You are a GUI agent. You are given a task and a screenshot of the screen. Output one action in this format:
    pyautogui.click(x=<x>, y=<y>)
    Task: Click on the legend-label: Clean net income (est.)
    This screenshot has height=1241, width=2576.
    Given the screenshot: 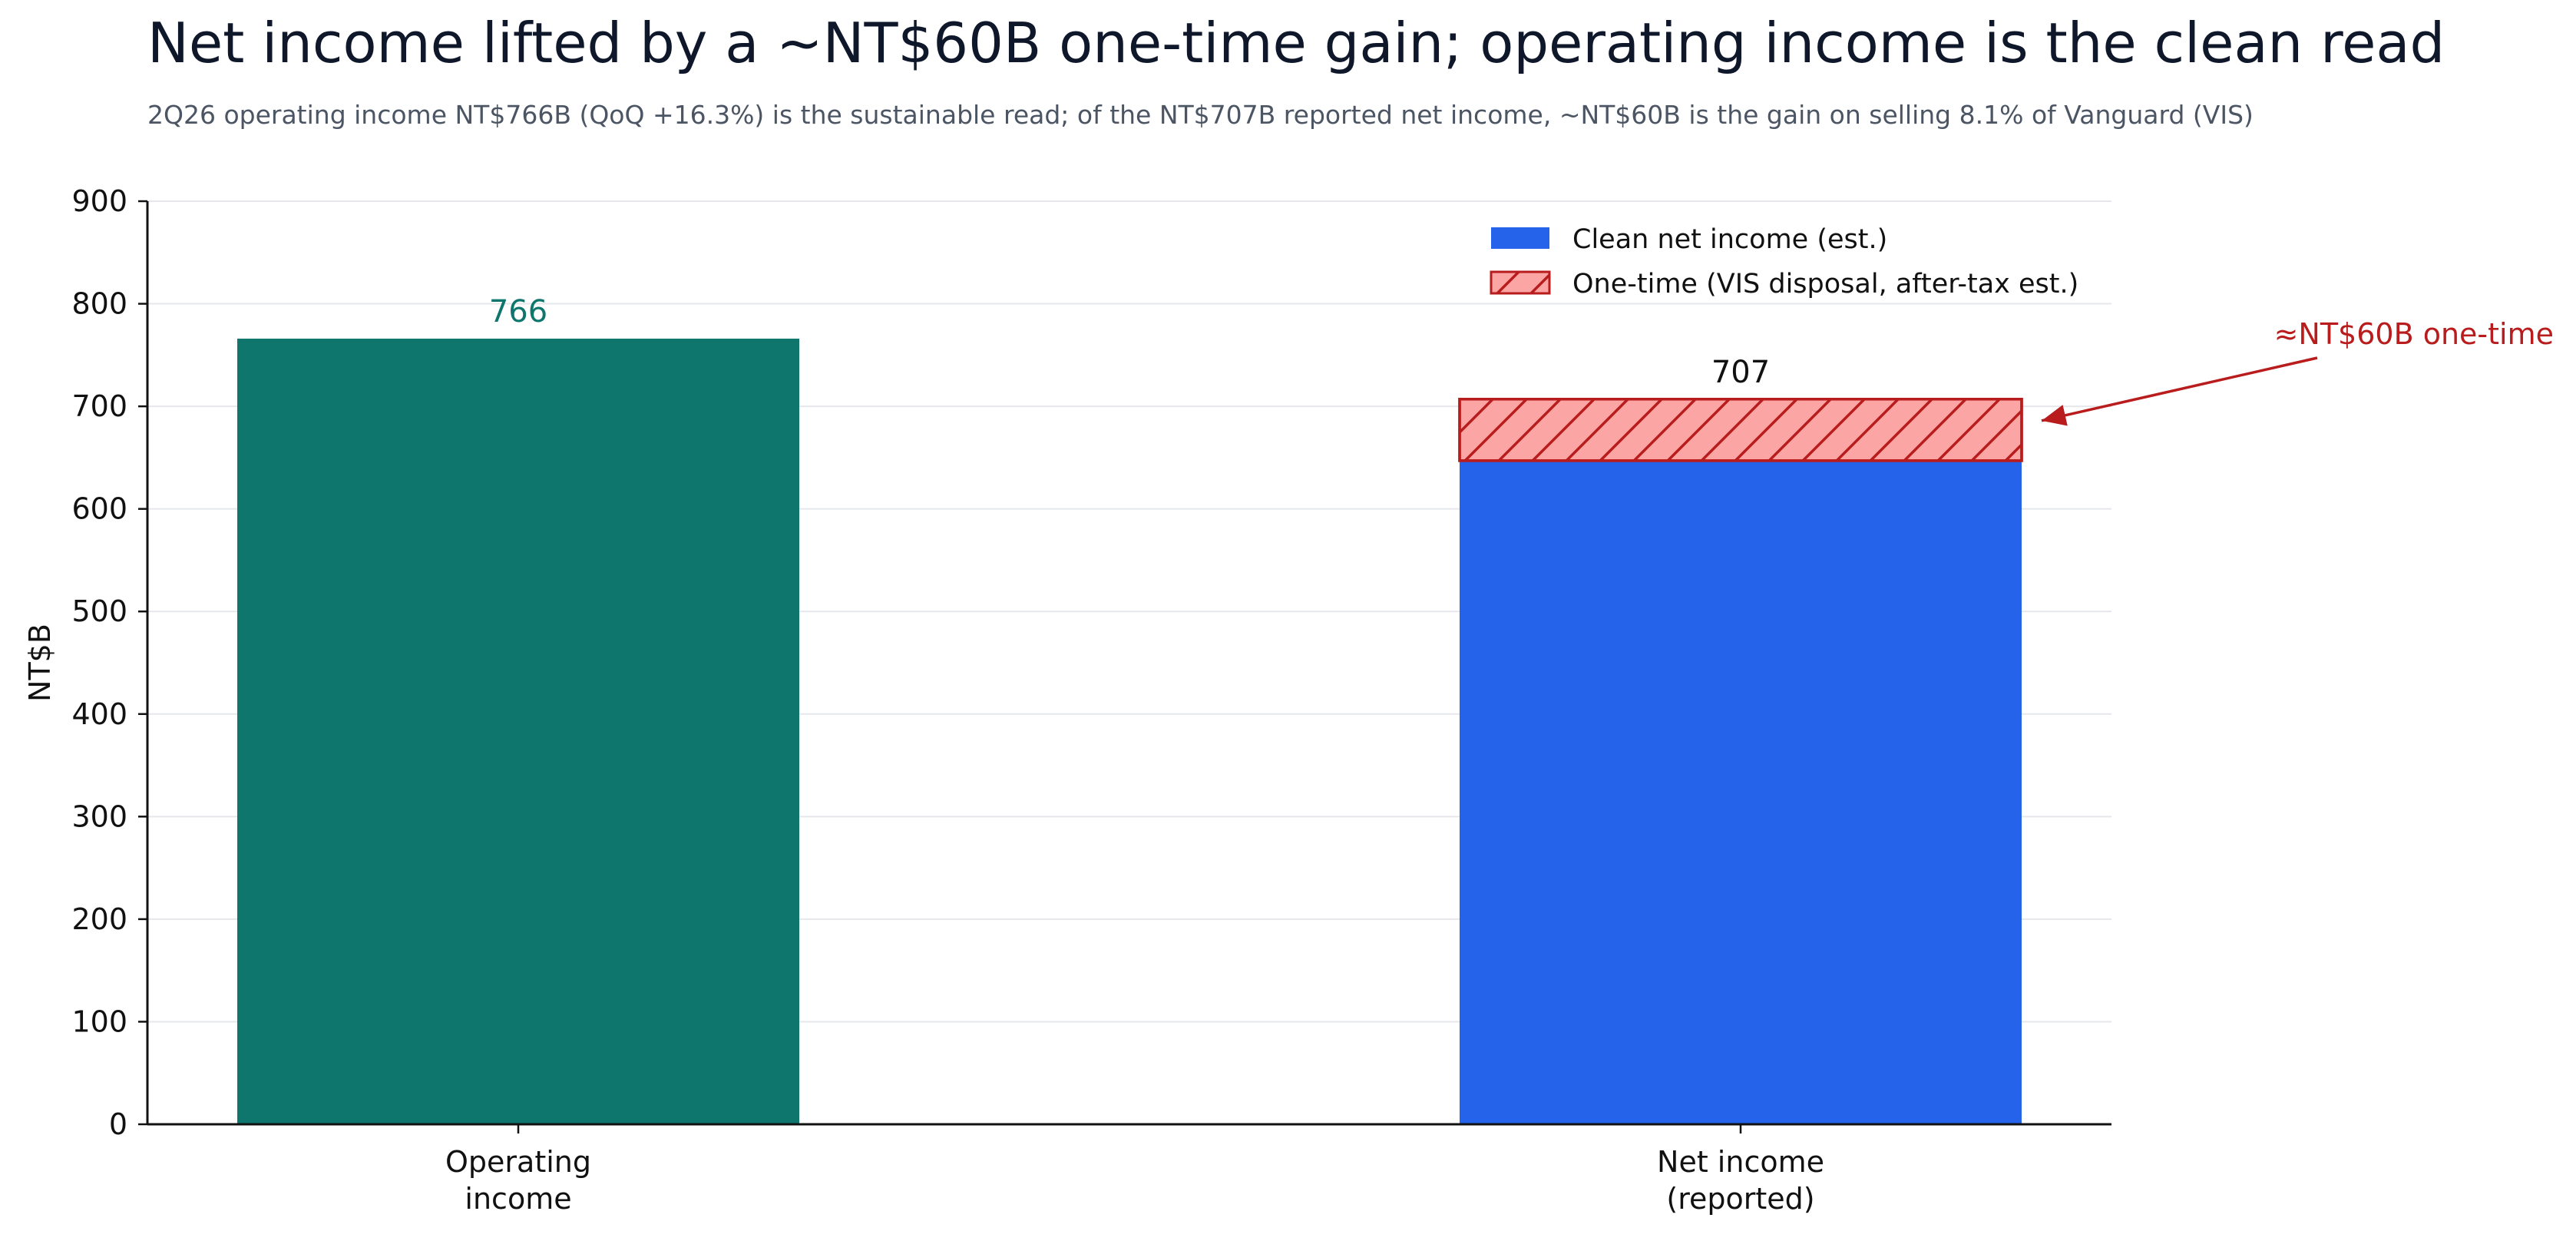 What is the action you would take?
    pyautogui.click(x=1729, y=239)
    